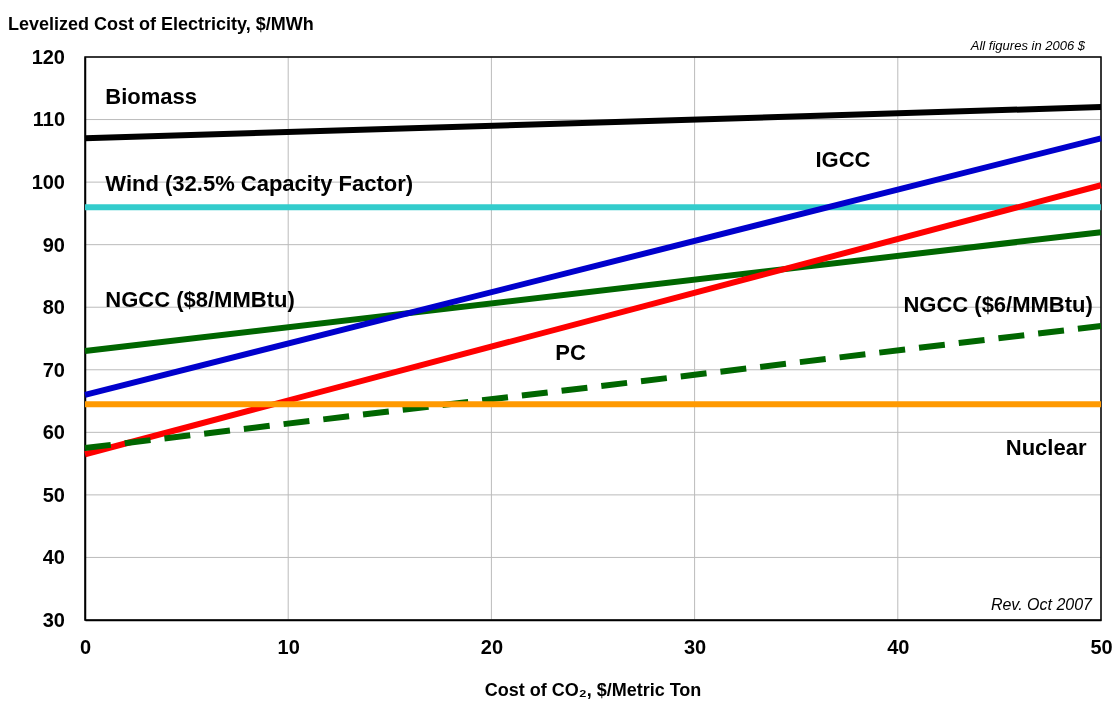 The image size is (1119, 703). I want to click on x-tick-label: 40, so click(898, 647).